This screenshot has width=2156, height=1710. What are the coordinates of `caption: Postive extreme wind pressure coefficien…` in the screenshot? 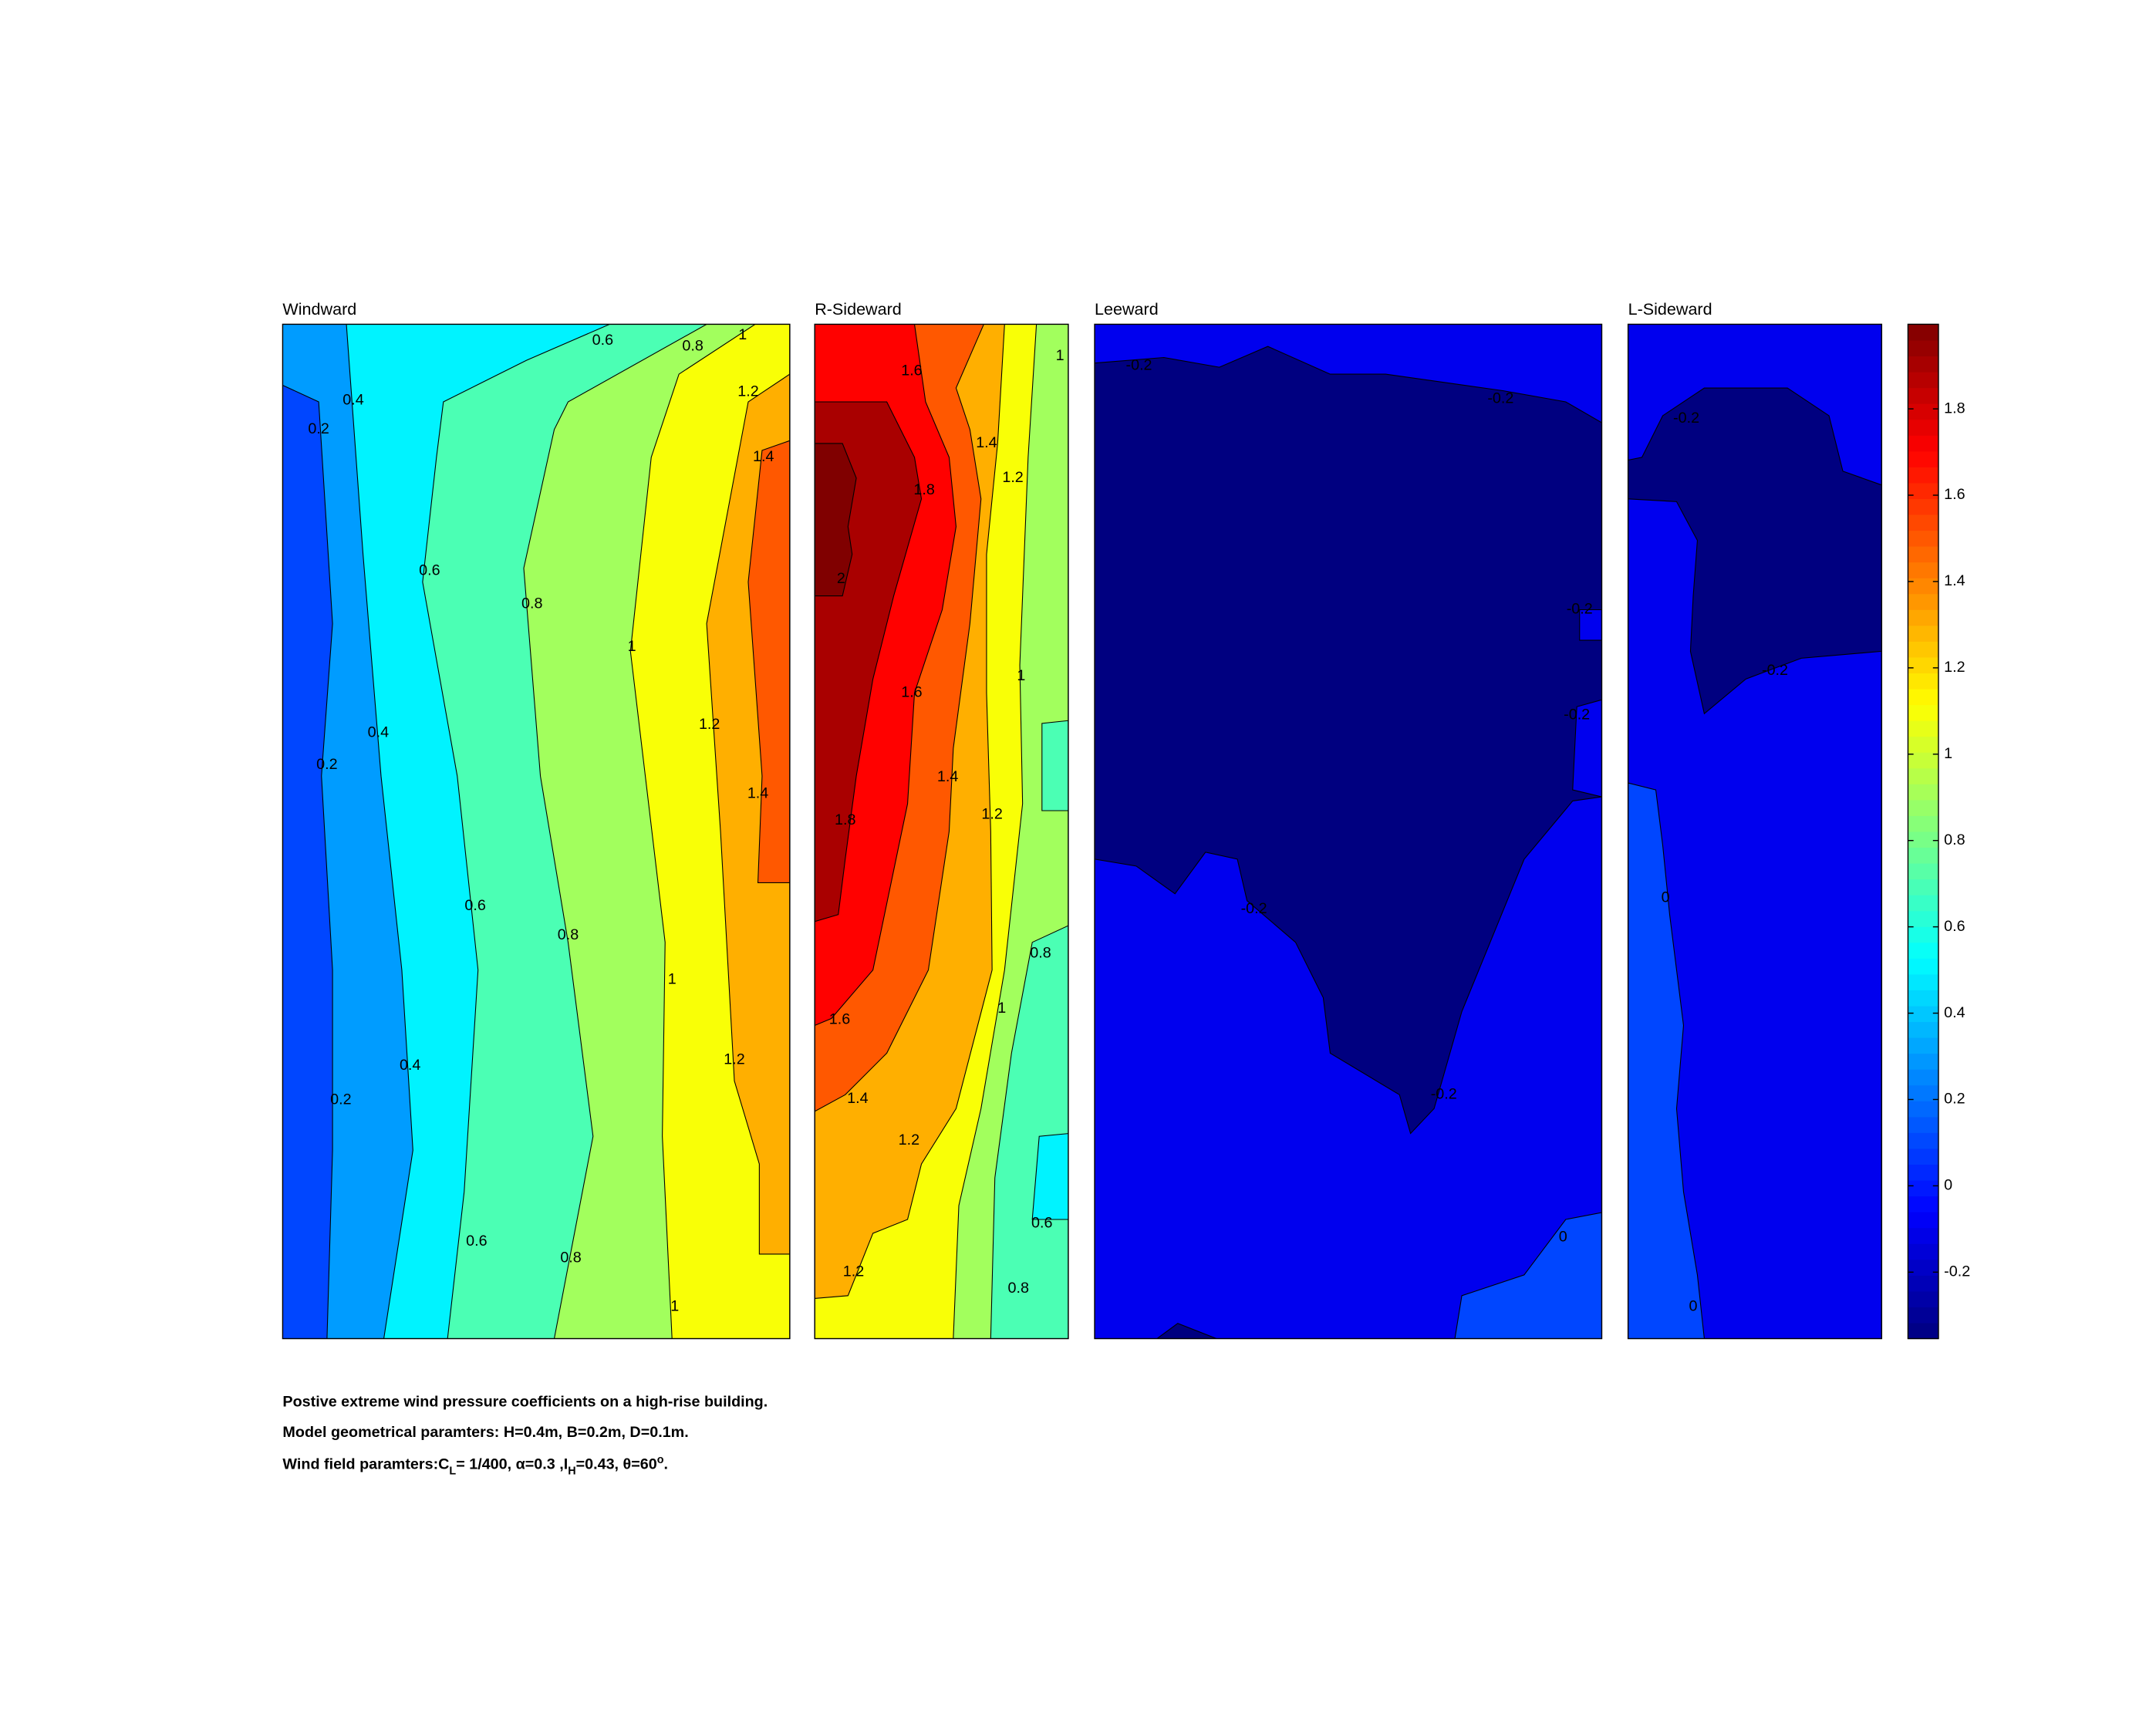 It's located at (525, 1402).